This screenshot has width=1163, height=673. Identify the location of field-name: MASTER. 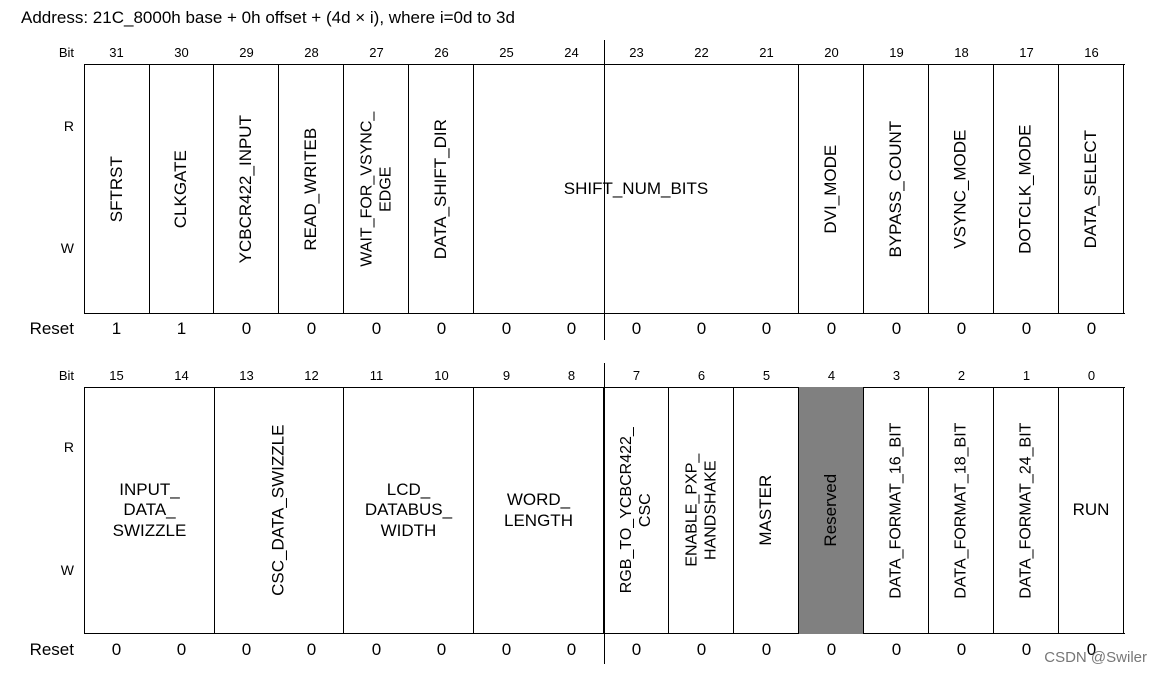
(765, 510).